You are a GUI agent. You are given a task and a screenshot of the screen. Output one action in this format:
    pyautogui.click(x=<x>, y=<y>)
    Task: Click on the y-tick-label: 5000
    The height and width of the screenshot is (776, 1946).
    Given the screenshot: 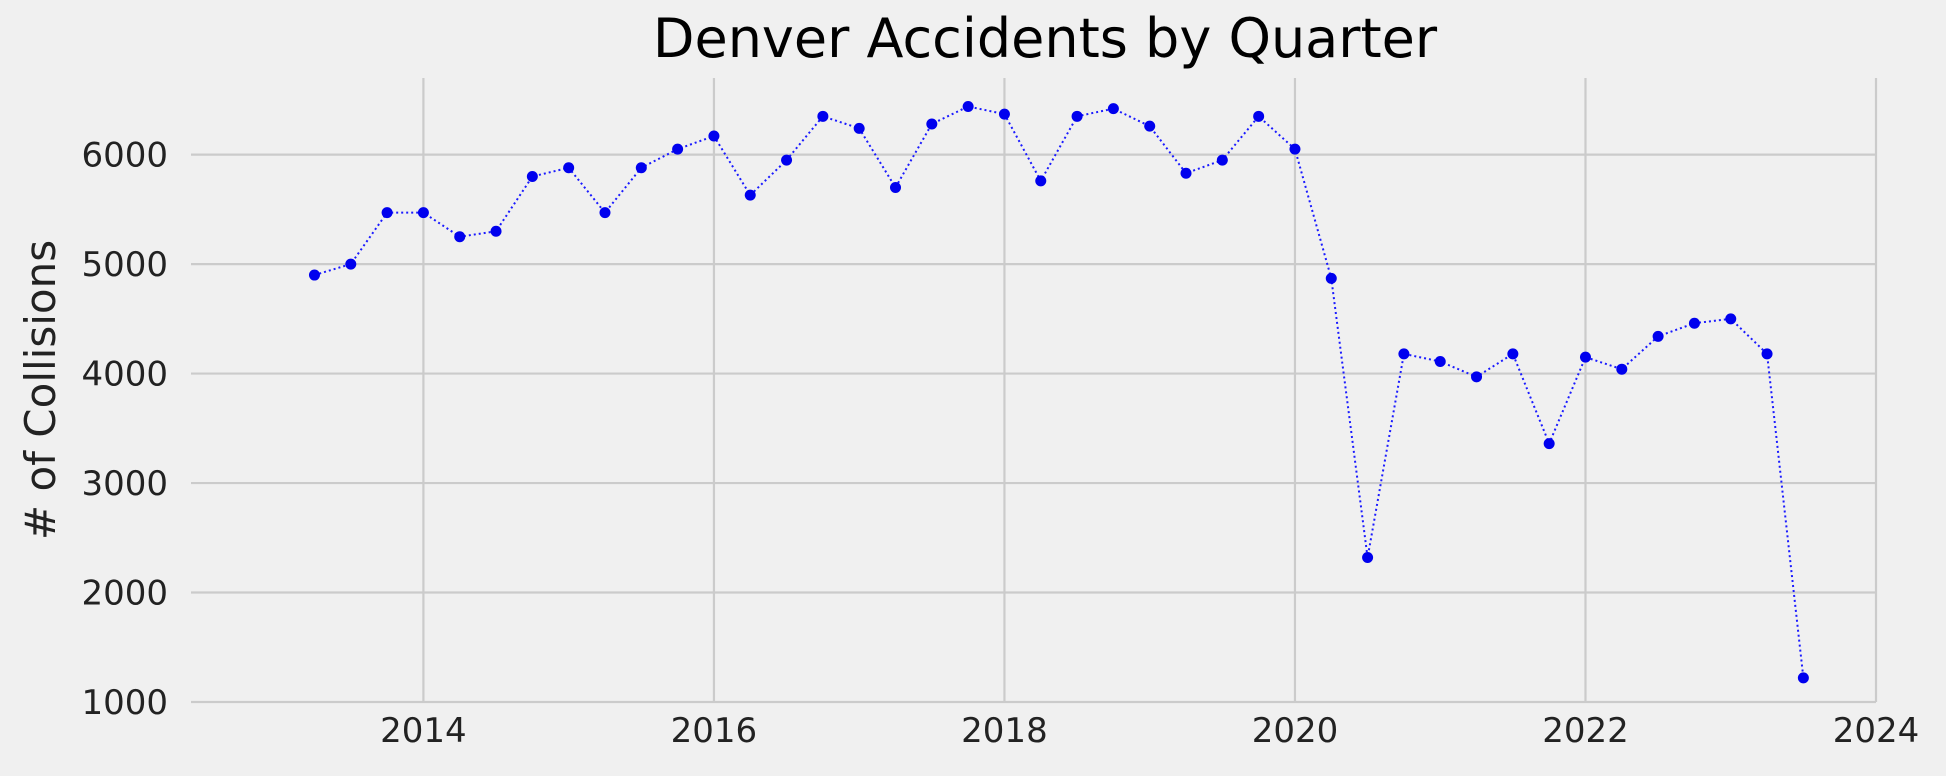 What is the action you would take?
    pyautogui.click(x=124, y=265)
    